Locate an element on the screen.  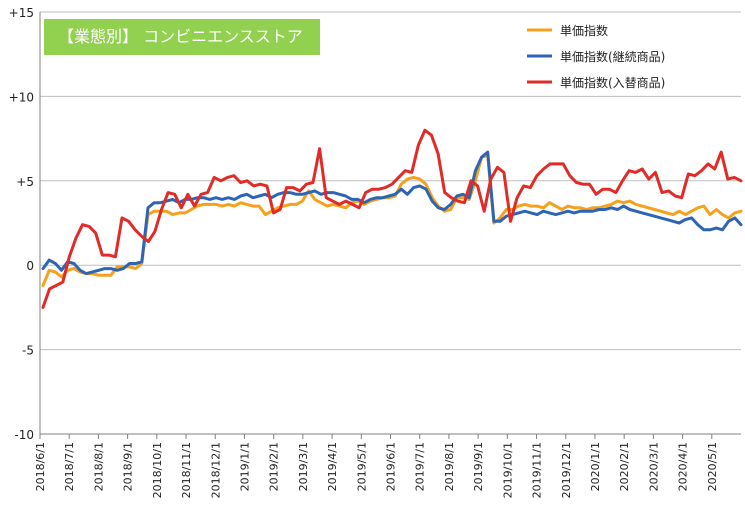
x-tick-label: 2018/12/1 is located at coordinates (215, 470).